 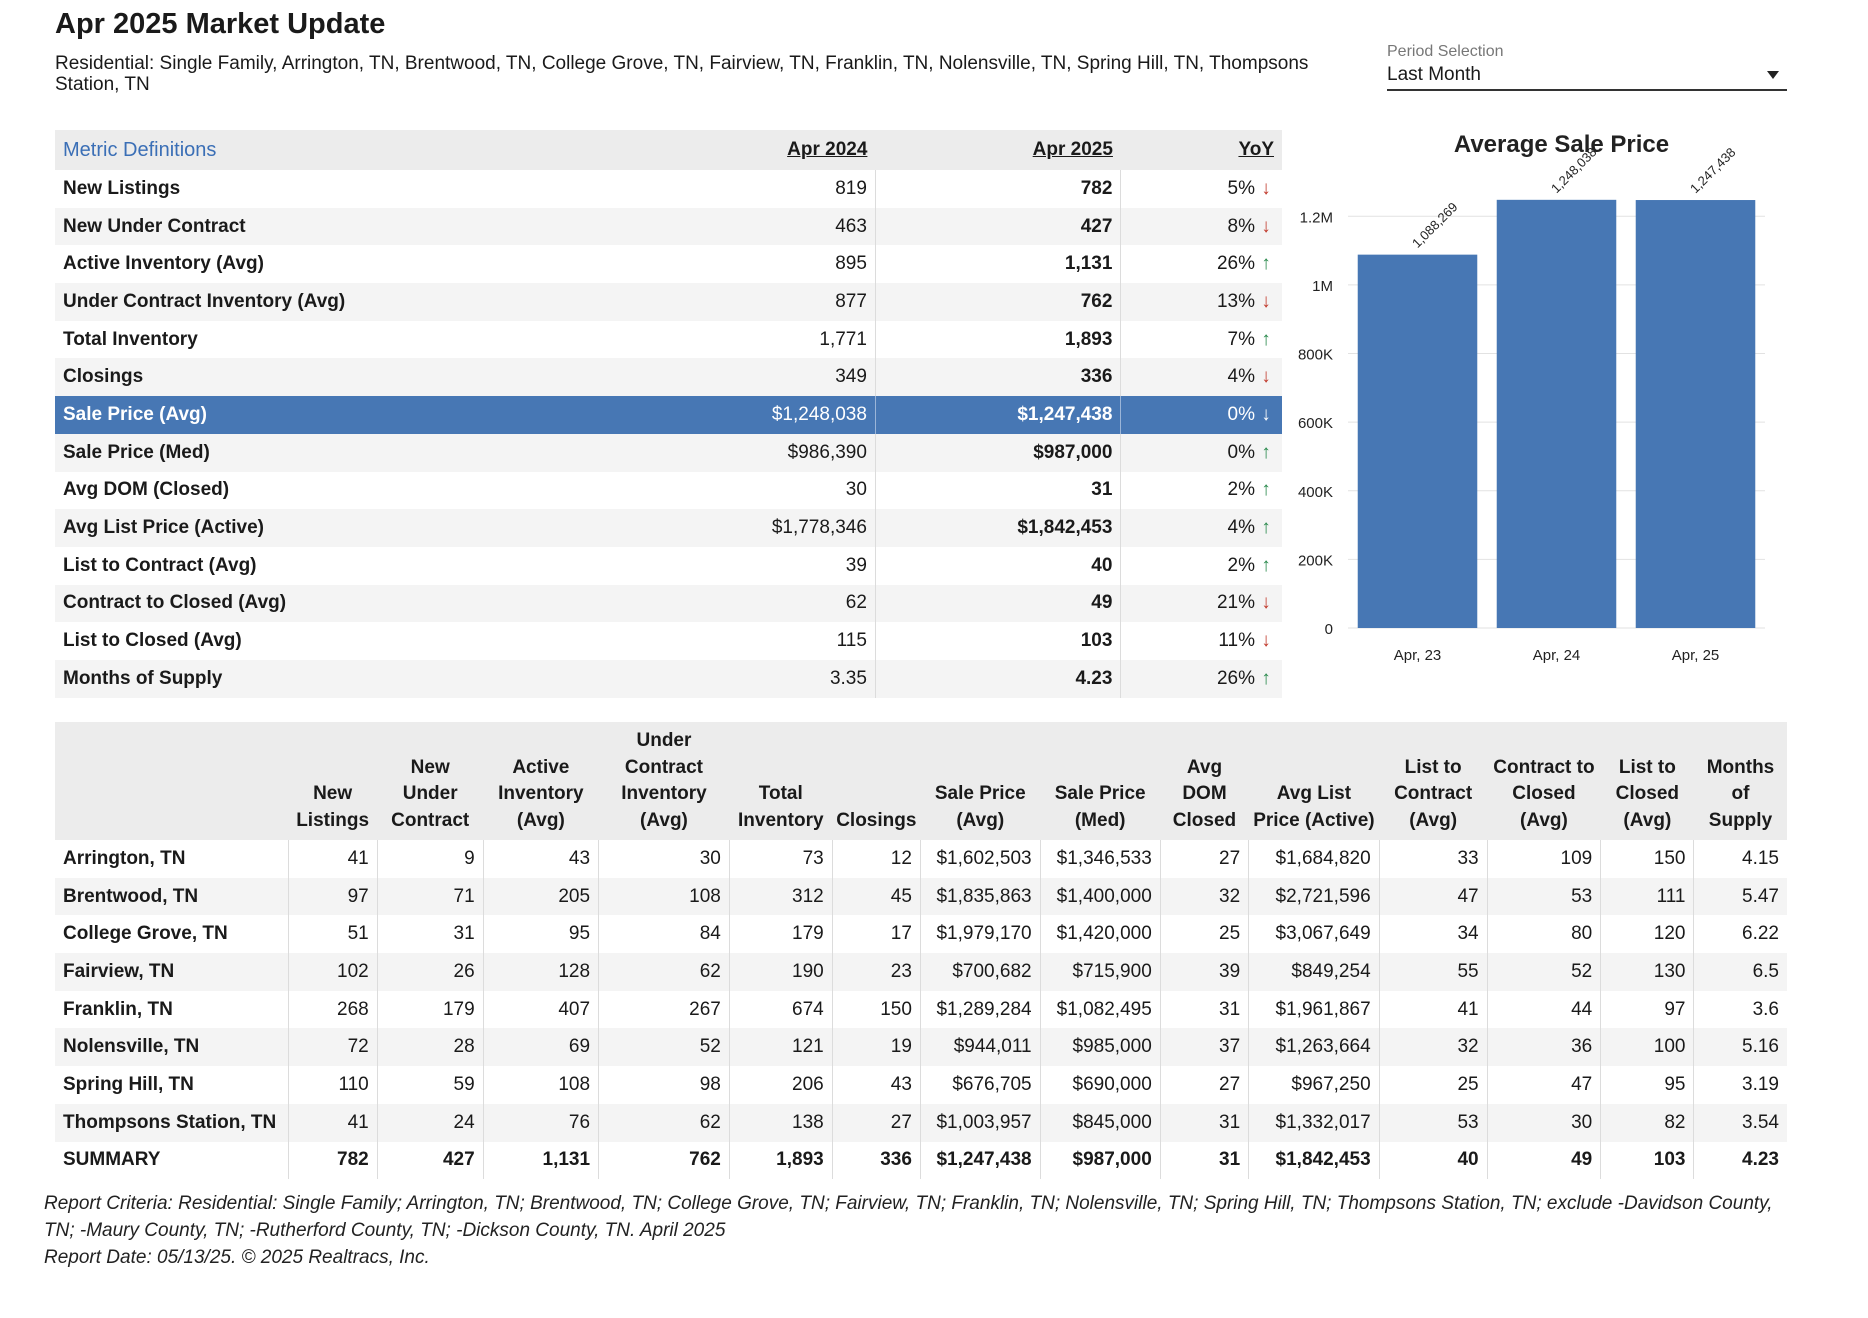 I want to click on area-cell: $1,420,000, so click(x=1100, y=934).